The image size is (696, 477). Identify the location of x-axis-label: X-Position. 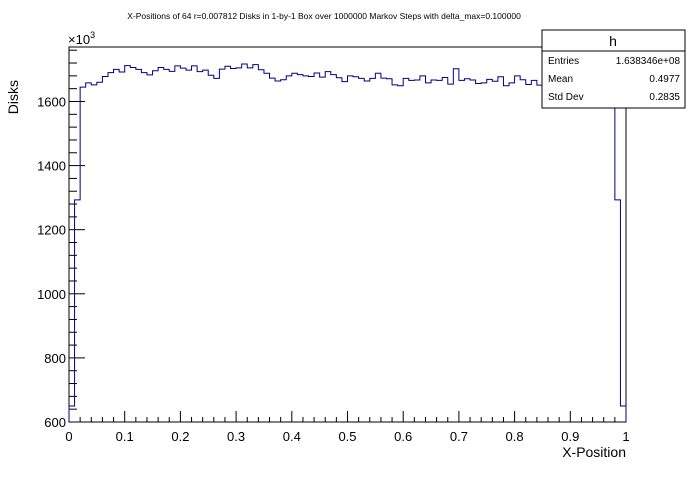
(594, 452).